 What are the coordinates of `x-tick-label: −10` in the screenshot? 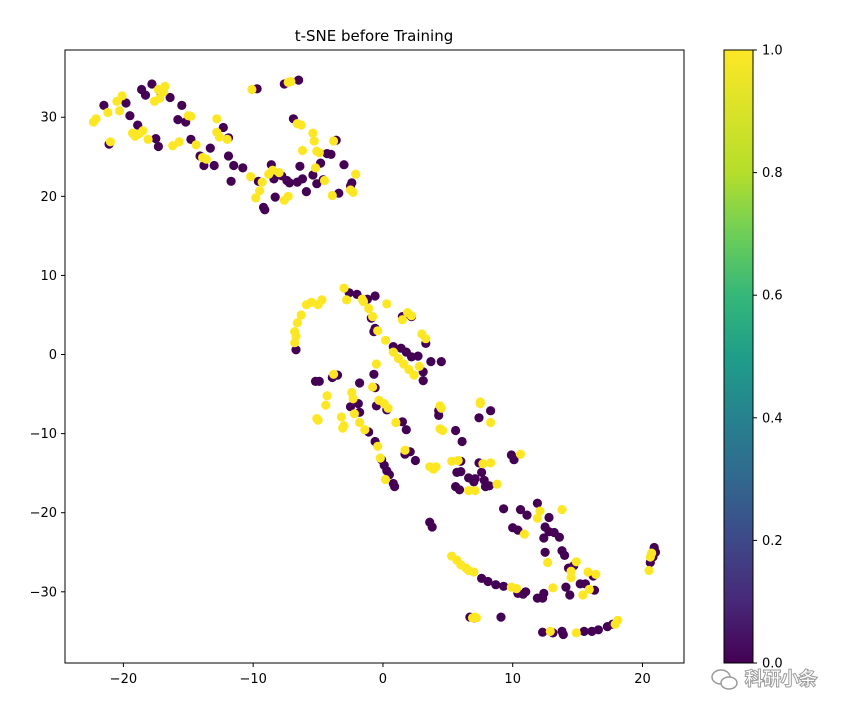 It's located at (252, 679).